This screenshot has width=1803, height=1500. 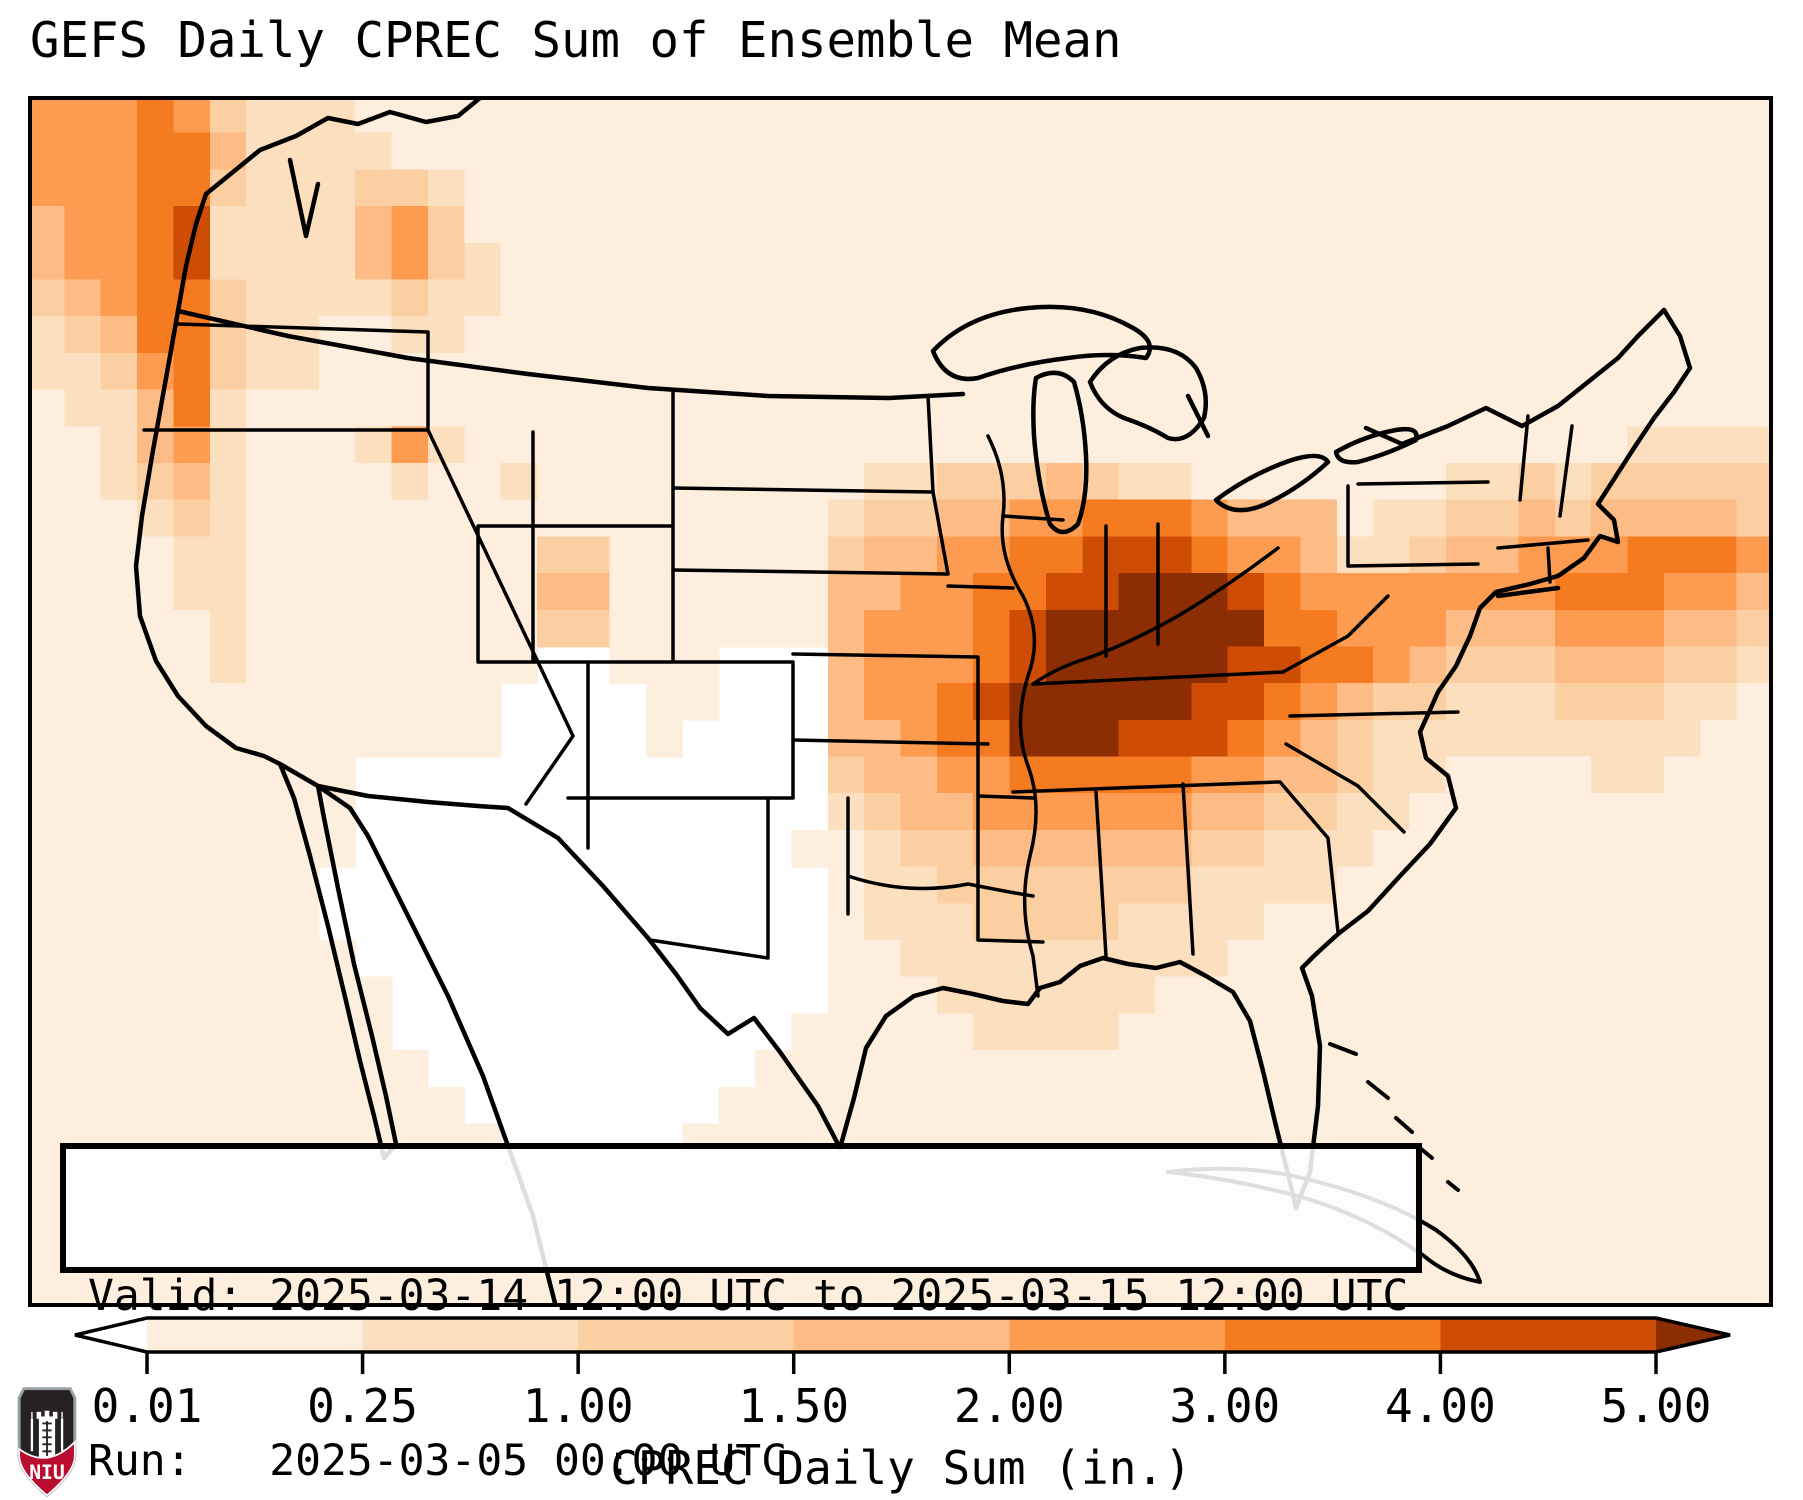 What do you see at coordinates (1656, 1406) in the screenshot?
I see `colorbar-tick-label: 5.00` at bounding box center [1656, 1406].